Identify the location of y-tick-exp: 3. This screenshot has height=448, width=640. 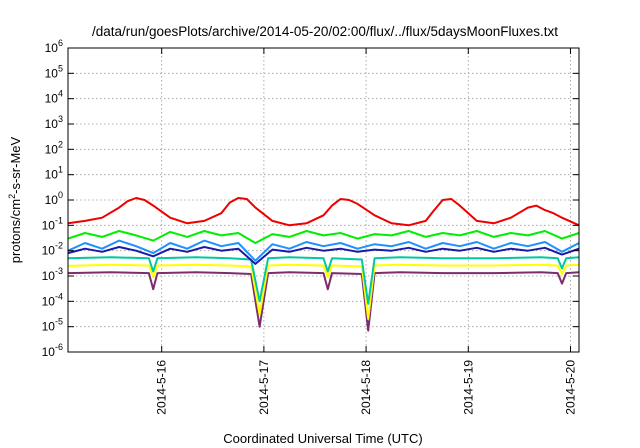
(60, 119).